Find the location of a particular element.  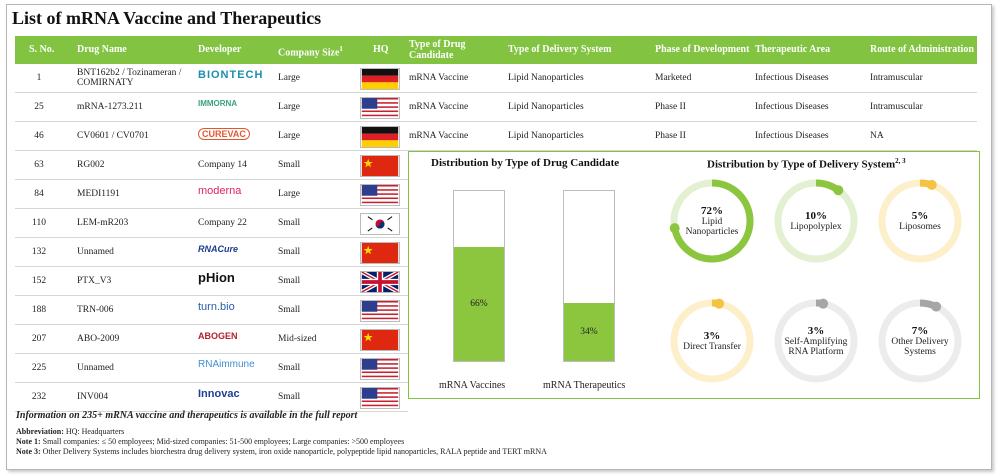

row-sno: 110 is located at coordinates (39, 223).